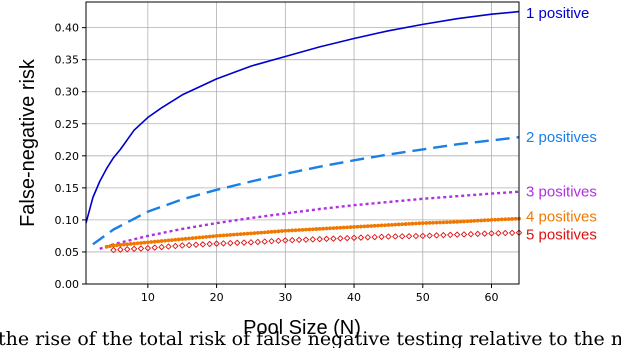 This screenshot has width=621, height=348. Describe the element at coordinates (67, 92) in the screenshot. I see `y-tick-label: 0.30` at that location.